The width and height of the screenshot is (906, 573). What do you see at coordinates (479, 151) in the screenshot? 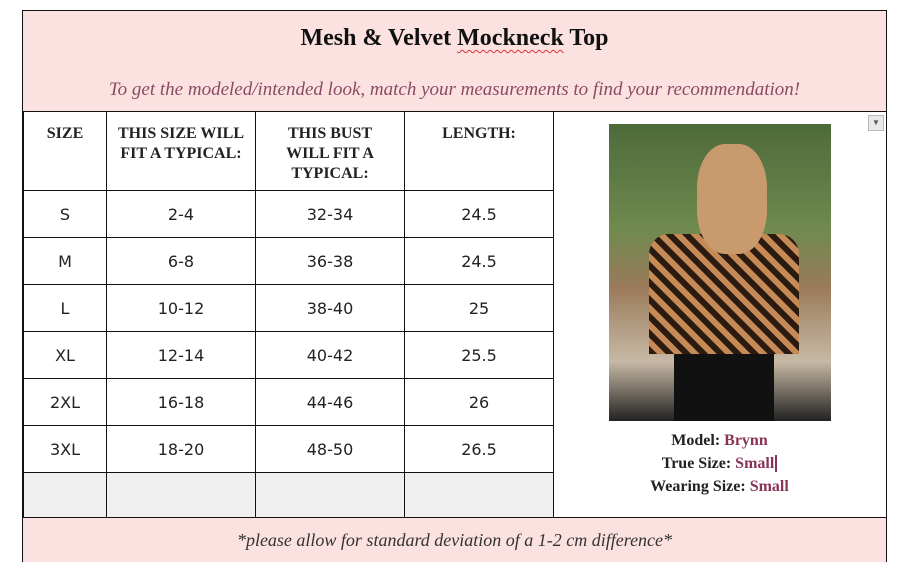
I see `header-cell: LENGTH:` at bounding box center [479, 151].